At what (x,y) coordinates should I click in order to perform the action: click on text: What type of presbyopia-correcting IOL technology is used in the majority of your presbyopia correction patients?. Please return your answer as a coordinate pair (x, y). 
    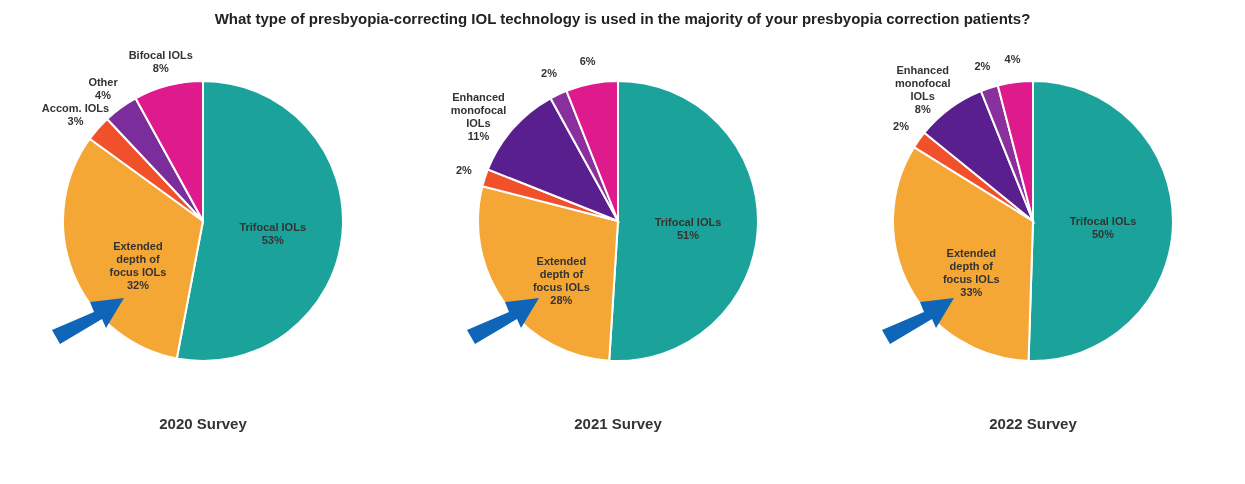
    Looking at the image, I should click on (622, 18).